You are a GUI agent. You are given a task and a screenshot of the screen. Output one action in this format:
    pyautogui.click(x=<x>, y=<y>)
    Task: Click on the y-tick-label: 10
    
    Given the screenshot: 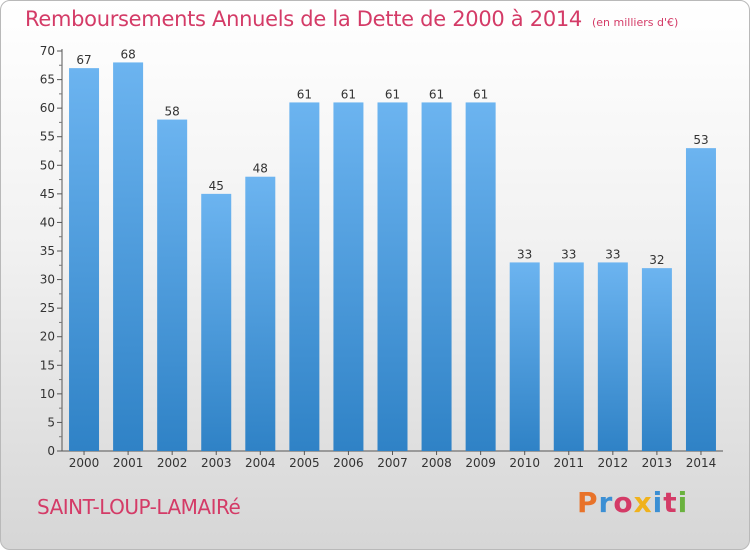 What is the action you would take?
    pyautogui.click(x=47, y=394)
    